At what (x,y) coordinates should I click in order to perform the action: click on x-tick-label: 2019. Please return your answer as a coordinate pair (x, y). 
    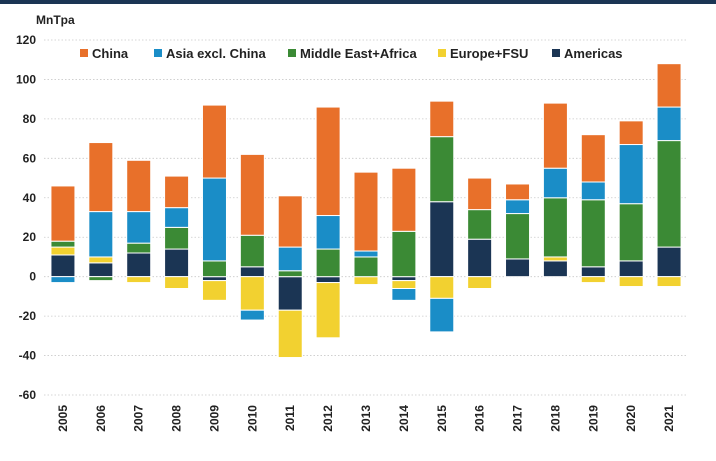
    Looking at the image, I should click on (593, 418).